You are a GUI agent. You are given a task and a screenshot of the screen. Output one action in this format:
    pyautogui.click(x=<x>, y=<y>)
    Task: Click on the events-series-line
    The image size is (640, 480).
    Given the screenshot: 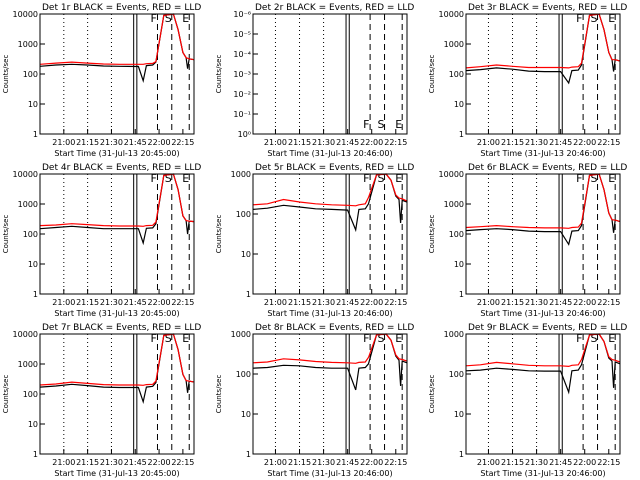 What is the action you would take?
    pyautogui.click(x=543, y=364)
    